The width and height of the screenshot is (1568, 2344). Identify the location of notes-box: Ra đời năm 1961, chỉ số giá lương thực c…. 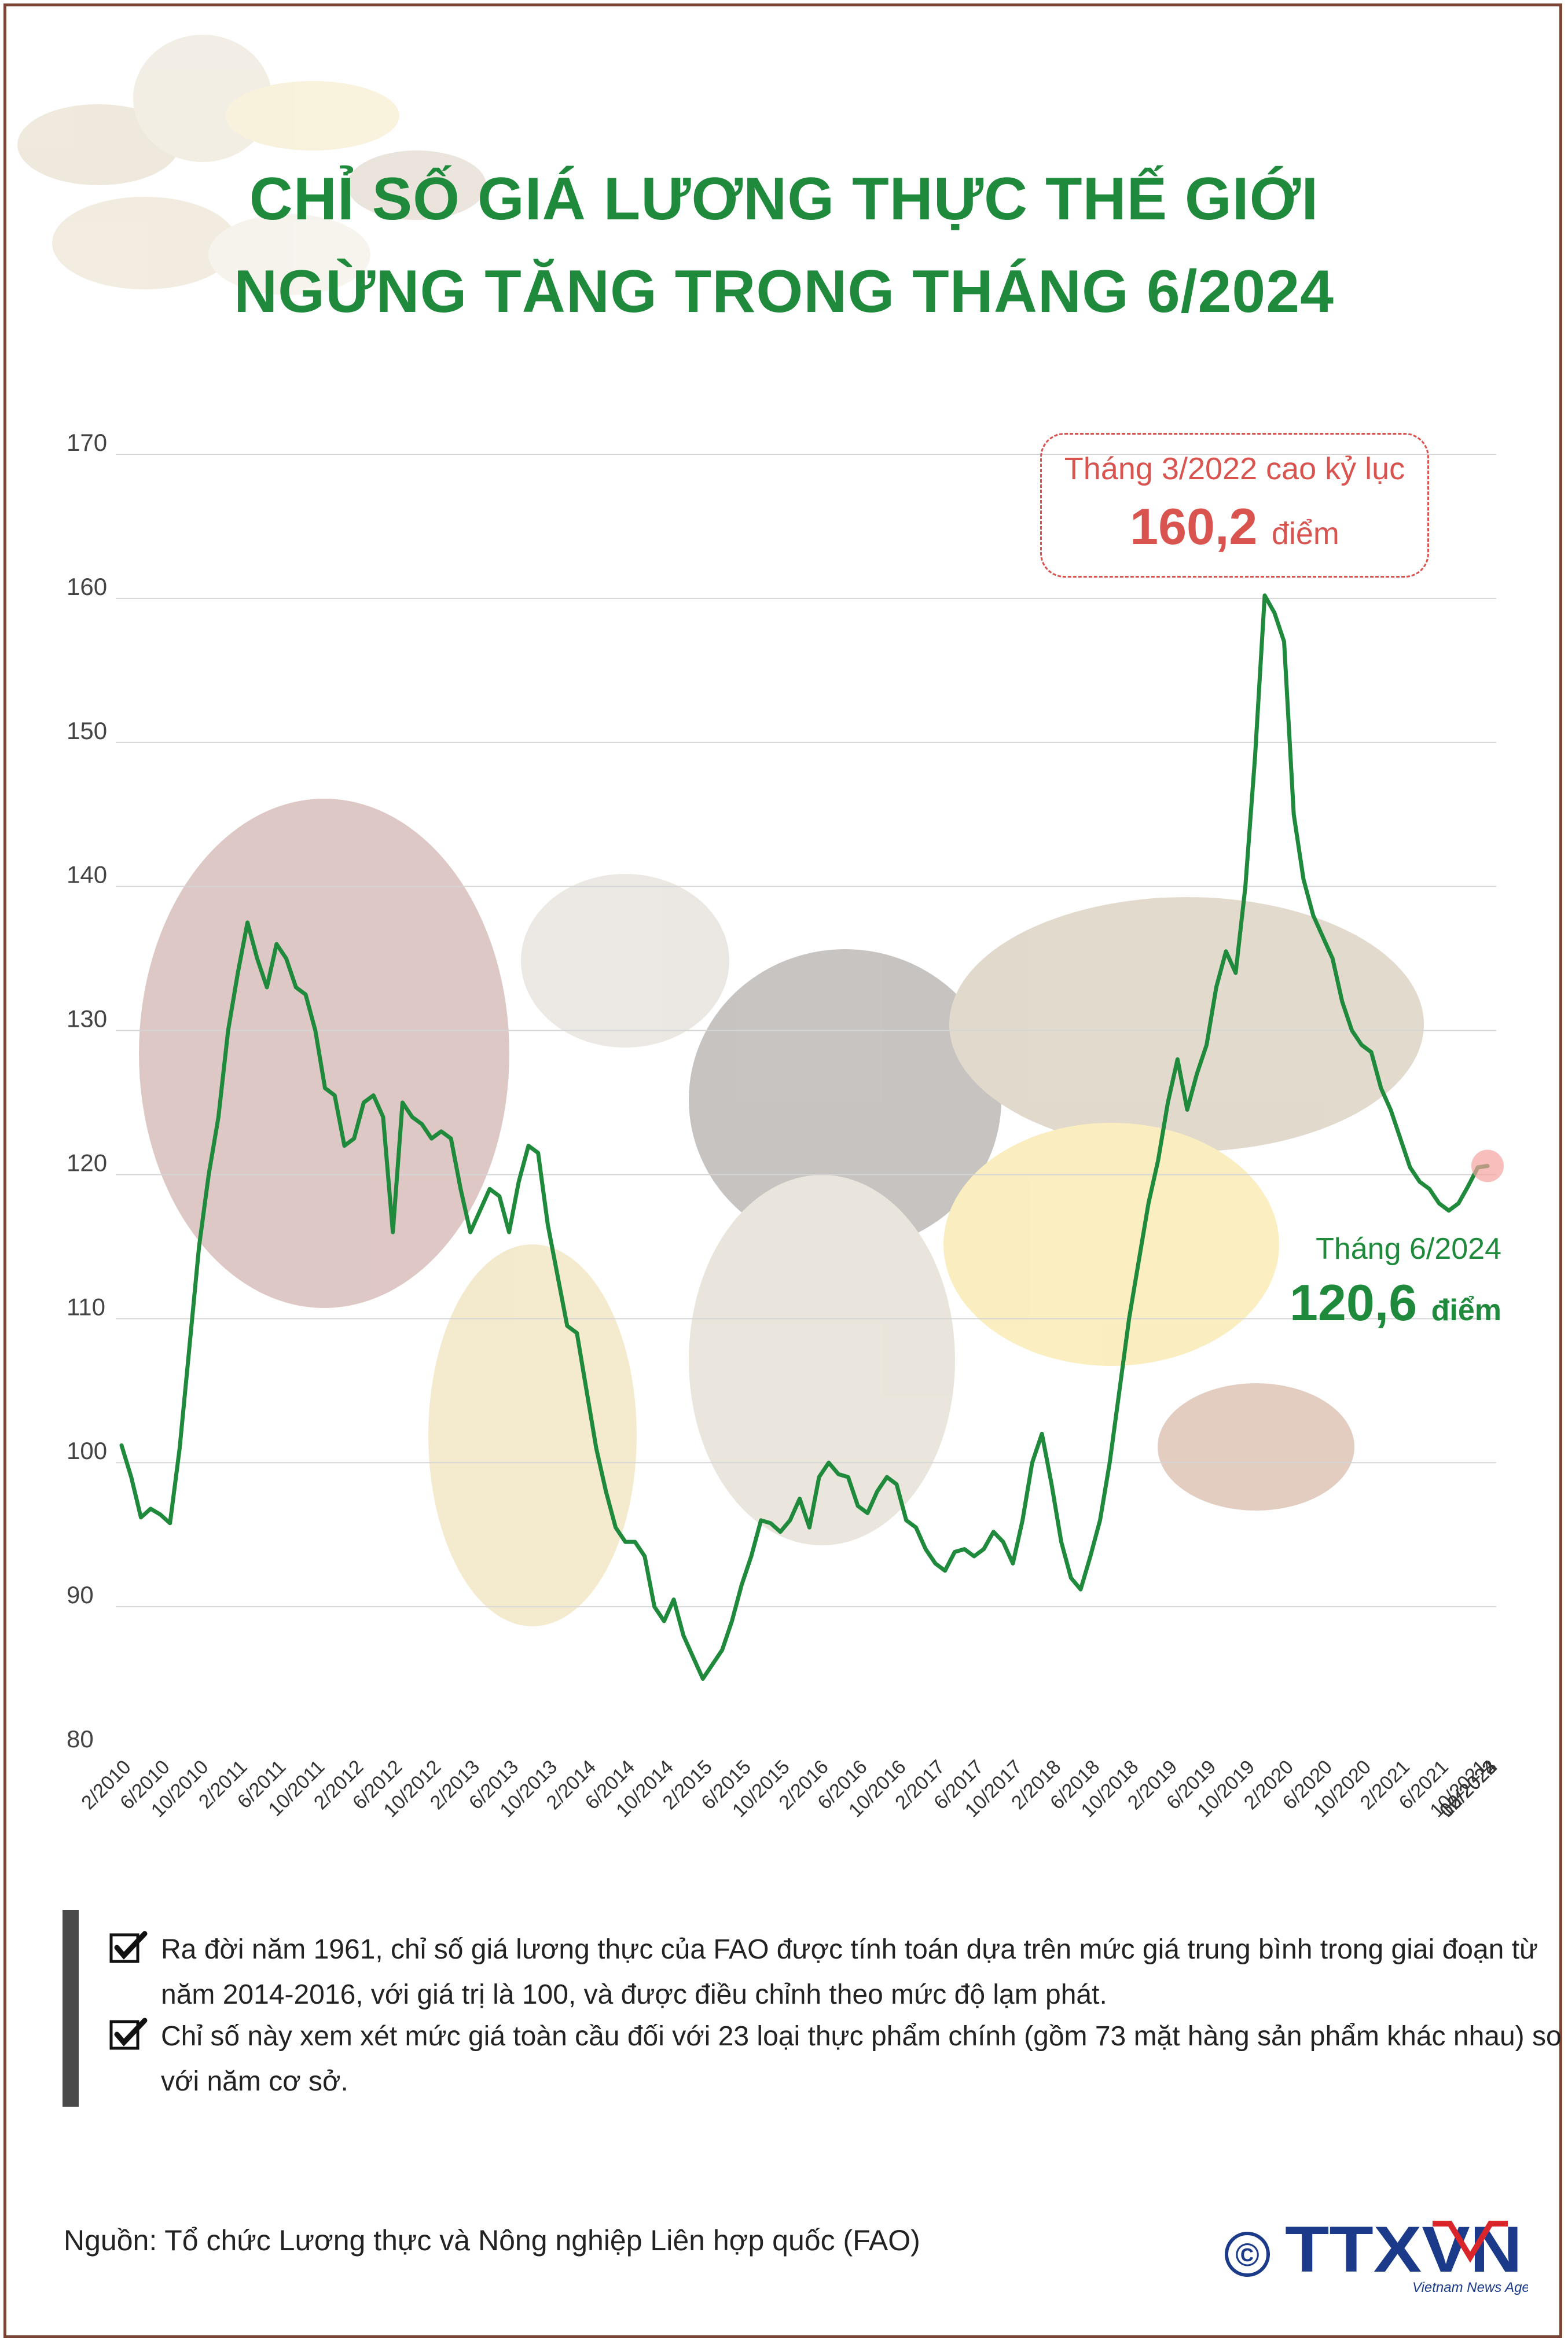
(812, 2008).